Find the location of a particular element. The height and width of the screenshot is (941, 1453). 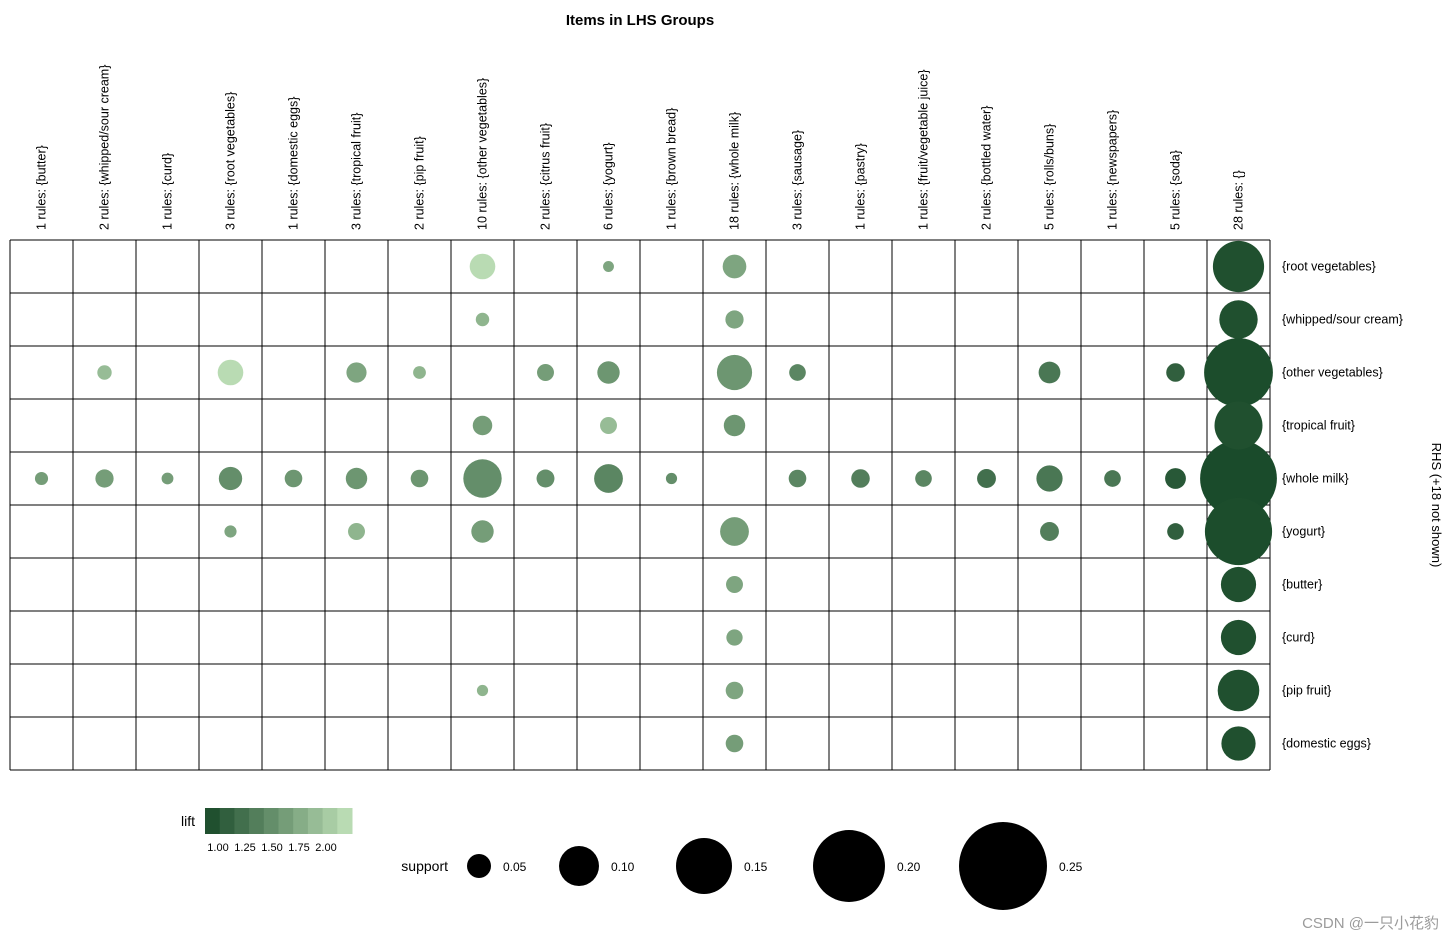

lhs-column-label: 2 rules: {pip fruit} is located at coordinates (420, 183).